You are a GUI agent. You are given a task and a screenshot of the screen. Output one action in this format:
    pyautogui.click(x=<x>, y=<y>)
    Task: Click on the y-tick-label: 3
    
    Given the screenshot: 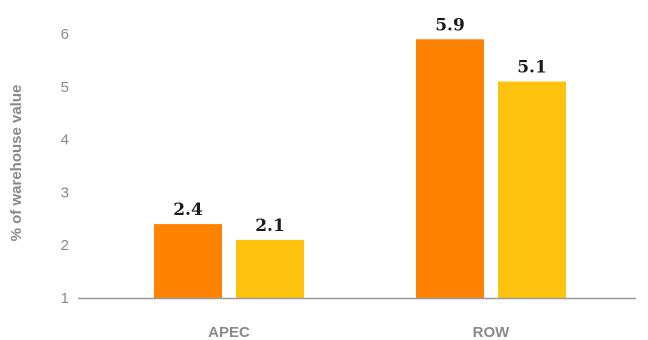 What is the action you would take?
    pyautogui.click(x=65, y=192)
    